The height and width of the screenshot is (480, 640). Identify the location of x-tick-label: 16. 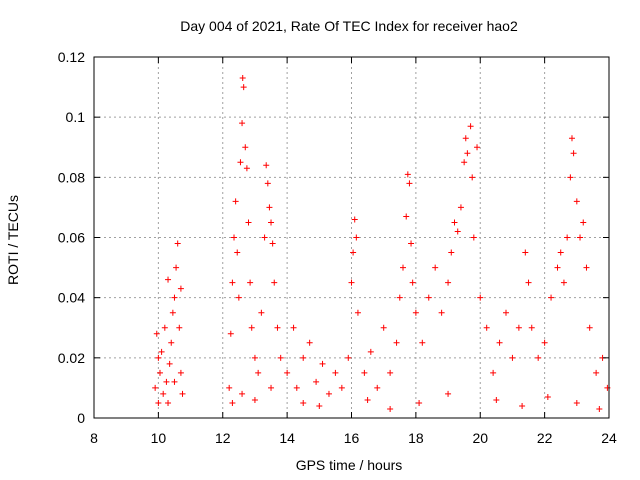
(352, 438).